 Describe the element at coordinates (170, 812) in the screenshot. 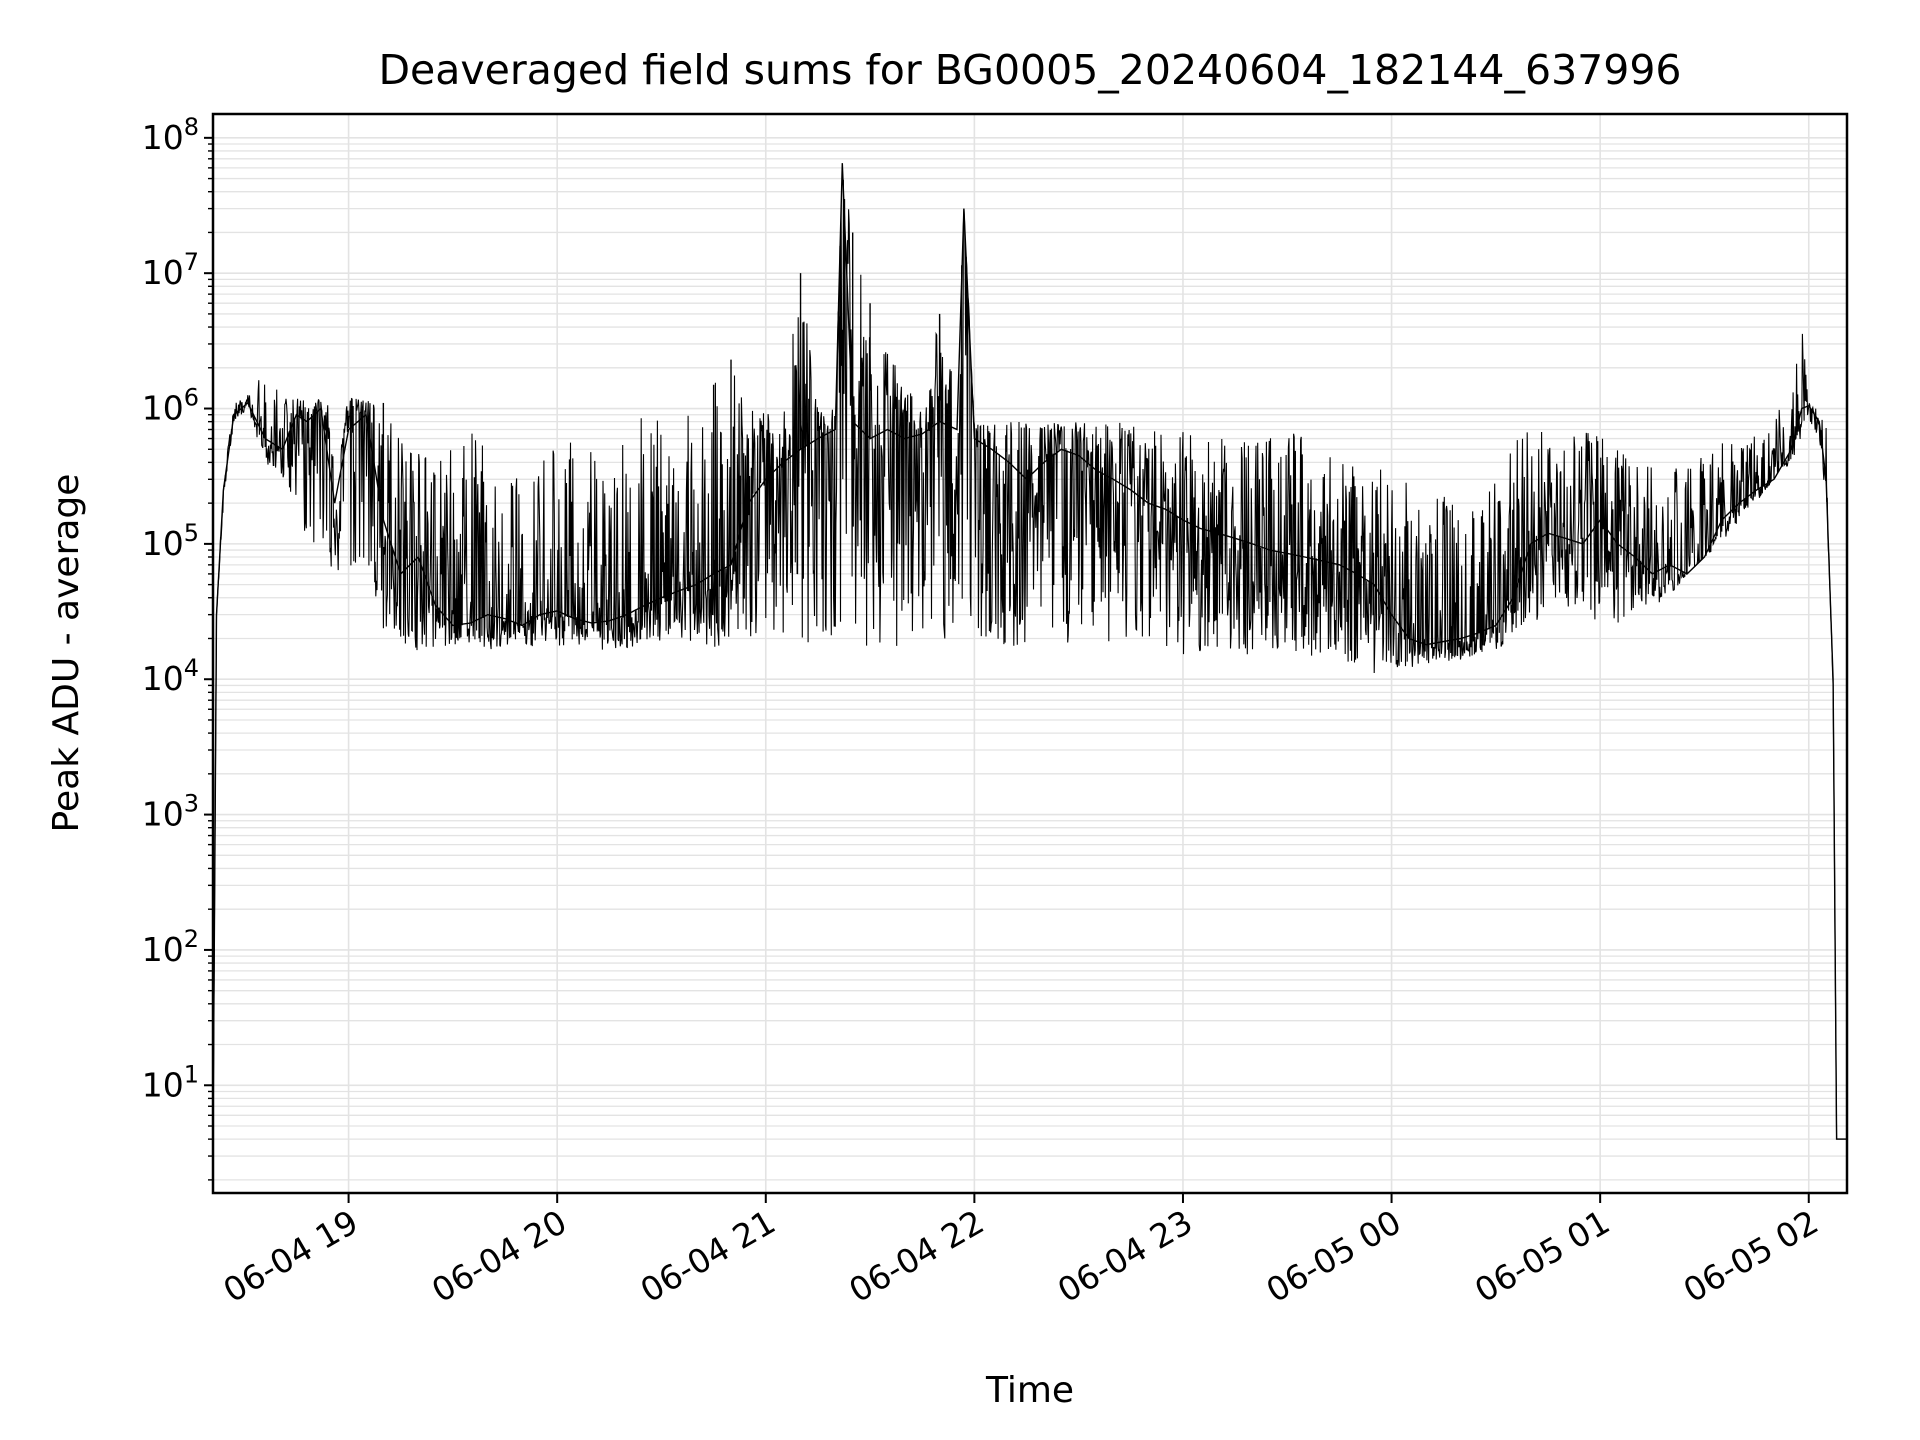

I see `y-tick-label: 10³` at that location.